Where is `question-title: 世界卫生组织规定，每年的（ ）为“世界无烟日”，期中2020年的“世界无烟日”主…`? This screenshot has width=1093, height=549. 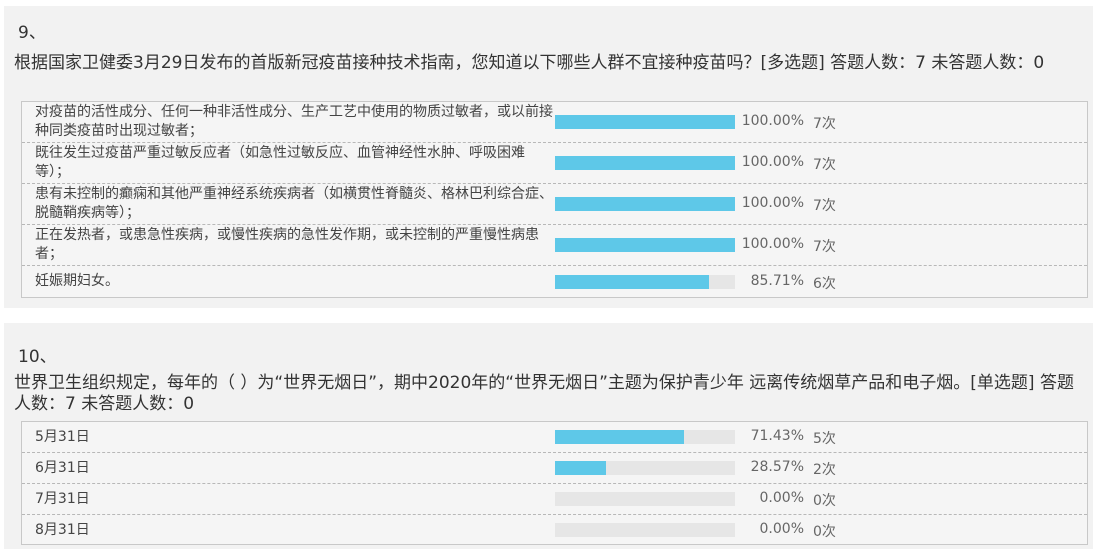
question-title: 世界卫生组织规定，每年的（ ）为“世界无烟日”，期中2020年的“世界无烟日”主… is located at coordinates (544, 393).